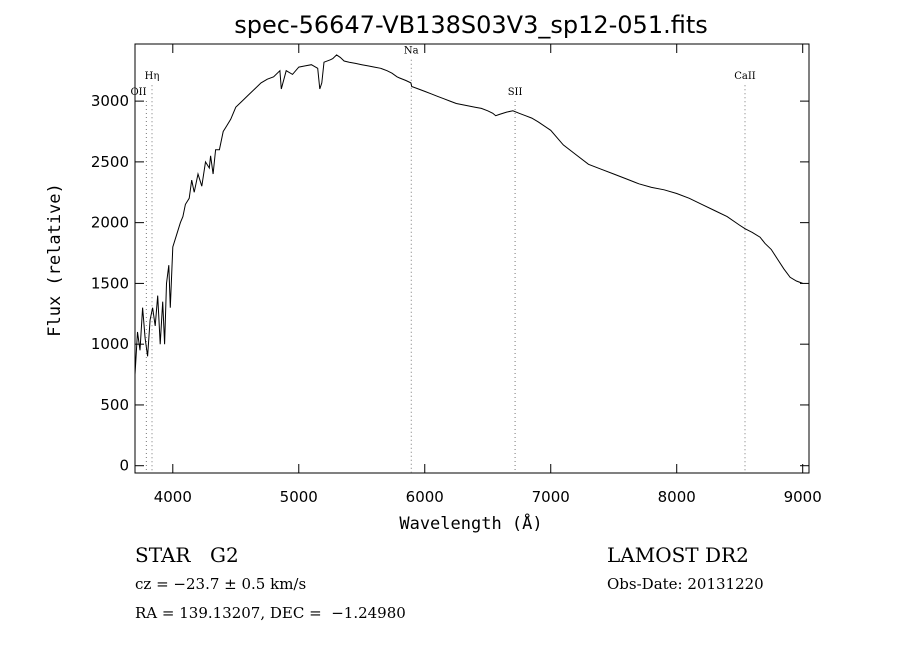 Image resolution: width=900 pixels, height=650 pixels. Describe the element at coordinates (124, 466) in the screenshot. I see `y-tick-label: 0` at that location.